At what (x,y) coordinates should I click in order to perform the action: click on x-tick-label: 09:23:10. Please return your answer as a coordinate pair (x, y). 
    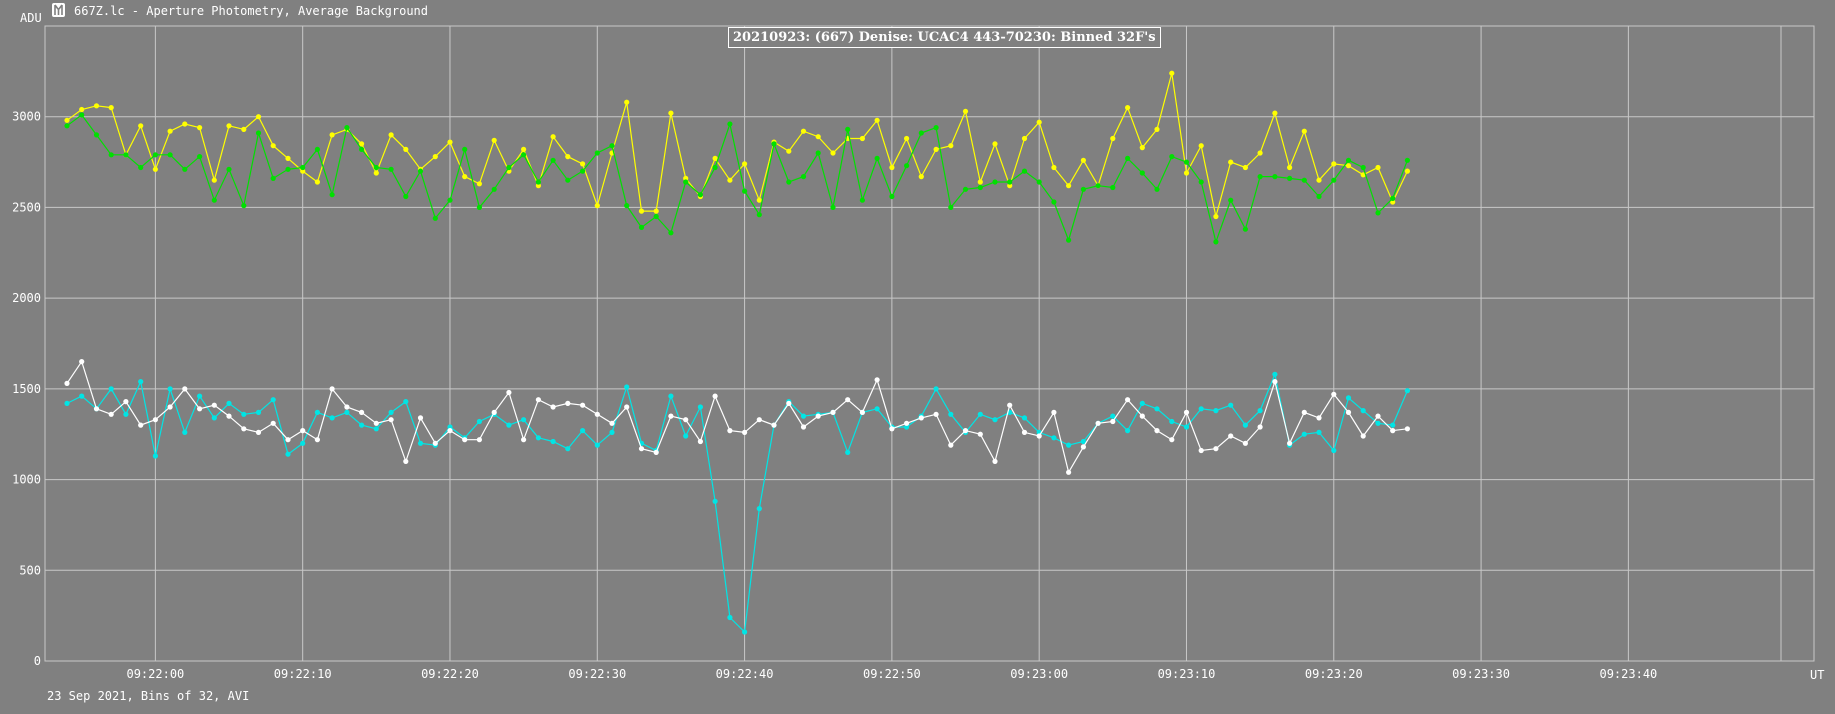
    Looking at the image, I should click on (1187, 674).